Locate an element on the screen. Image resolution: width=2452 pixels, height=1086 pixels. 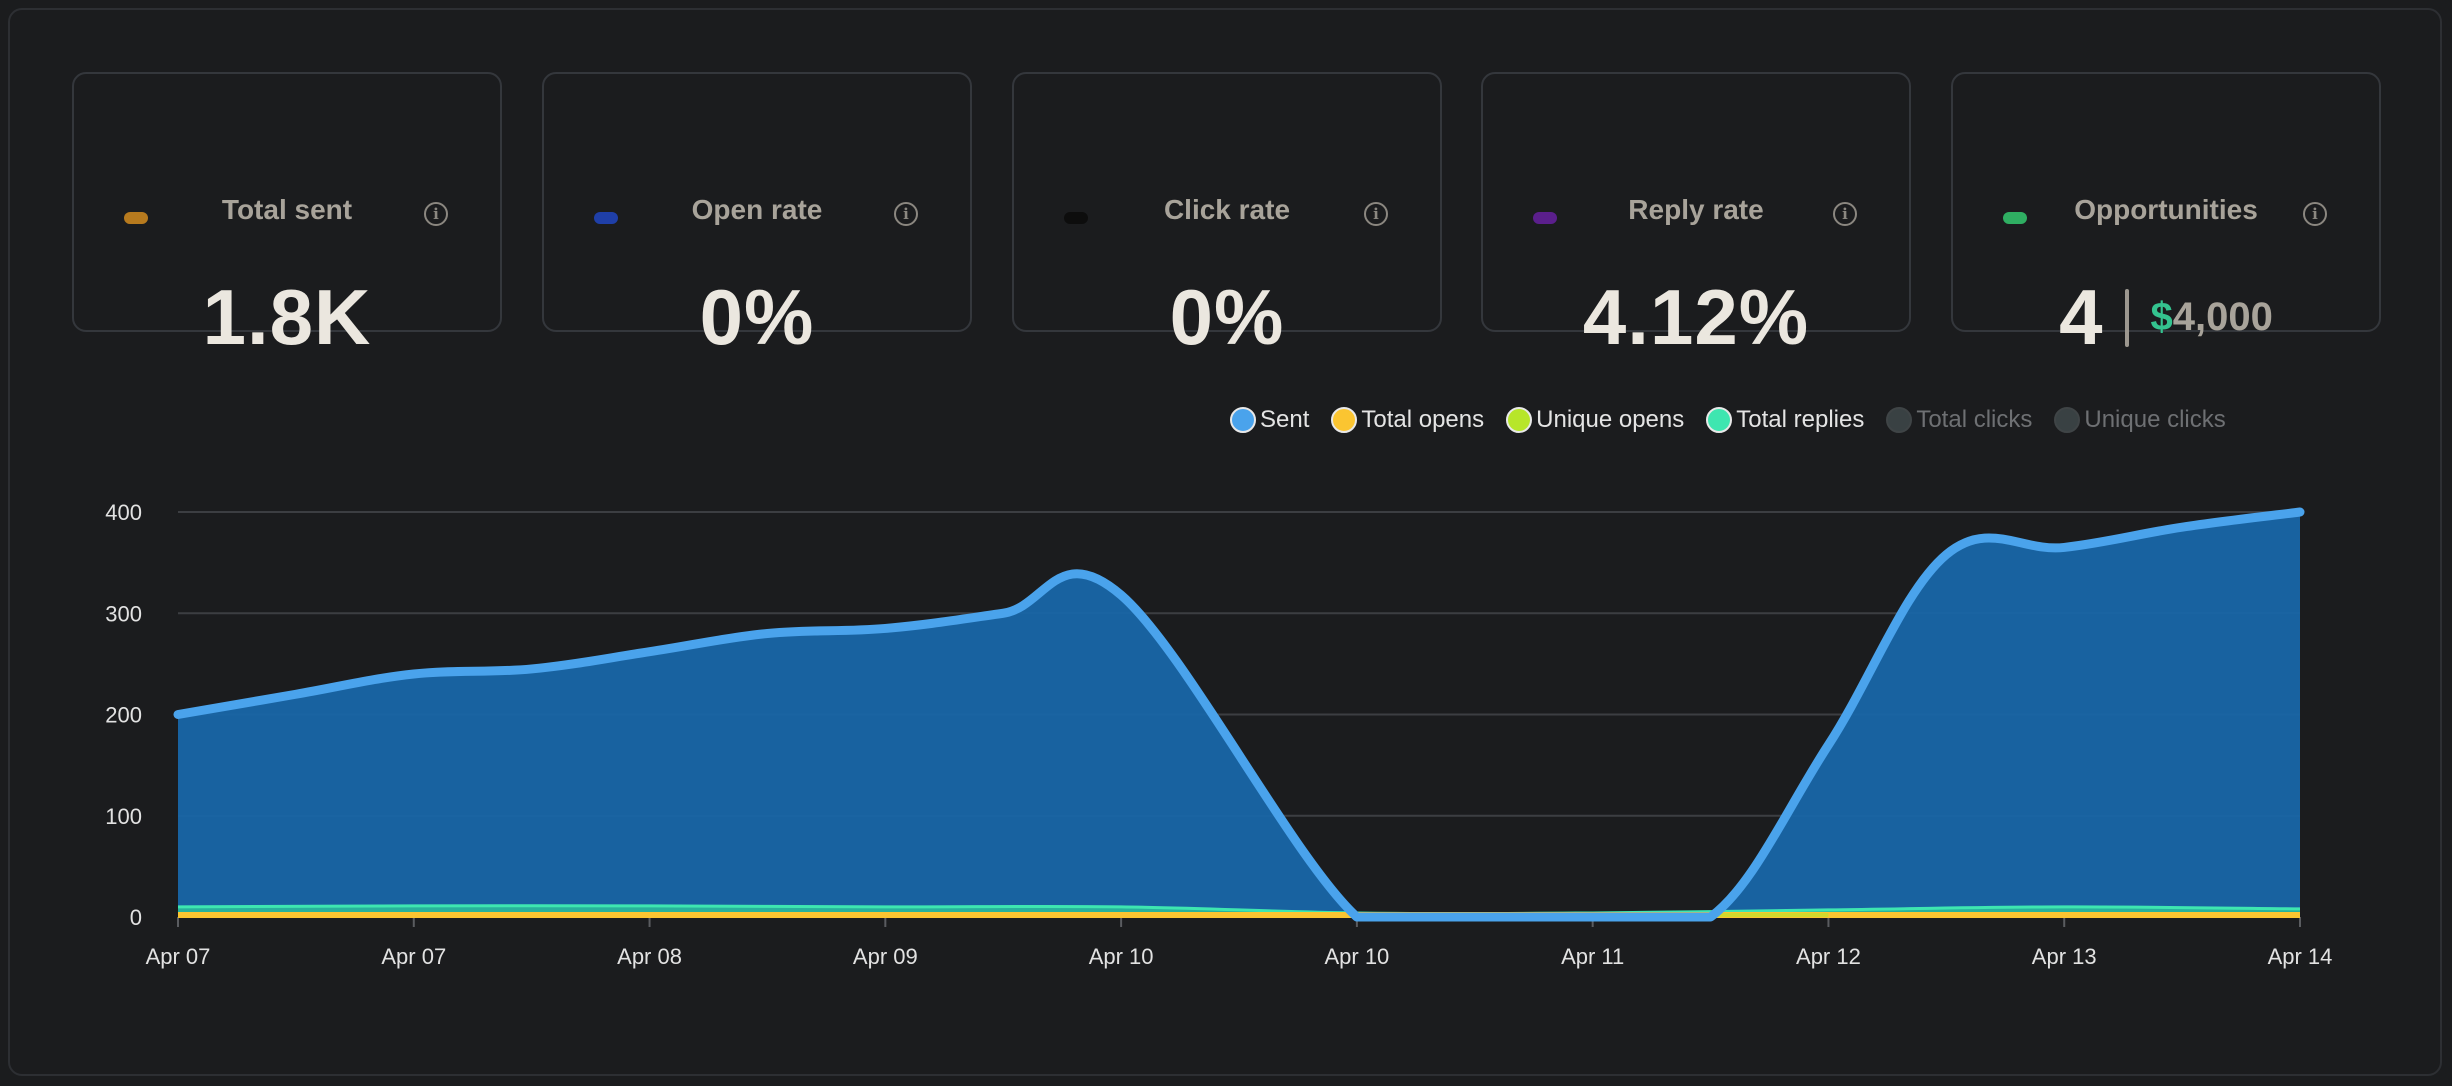
legend-label: Unique opens is located at coordinates (1610, 419).